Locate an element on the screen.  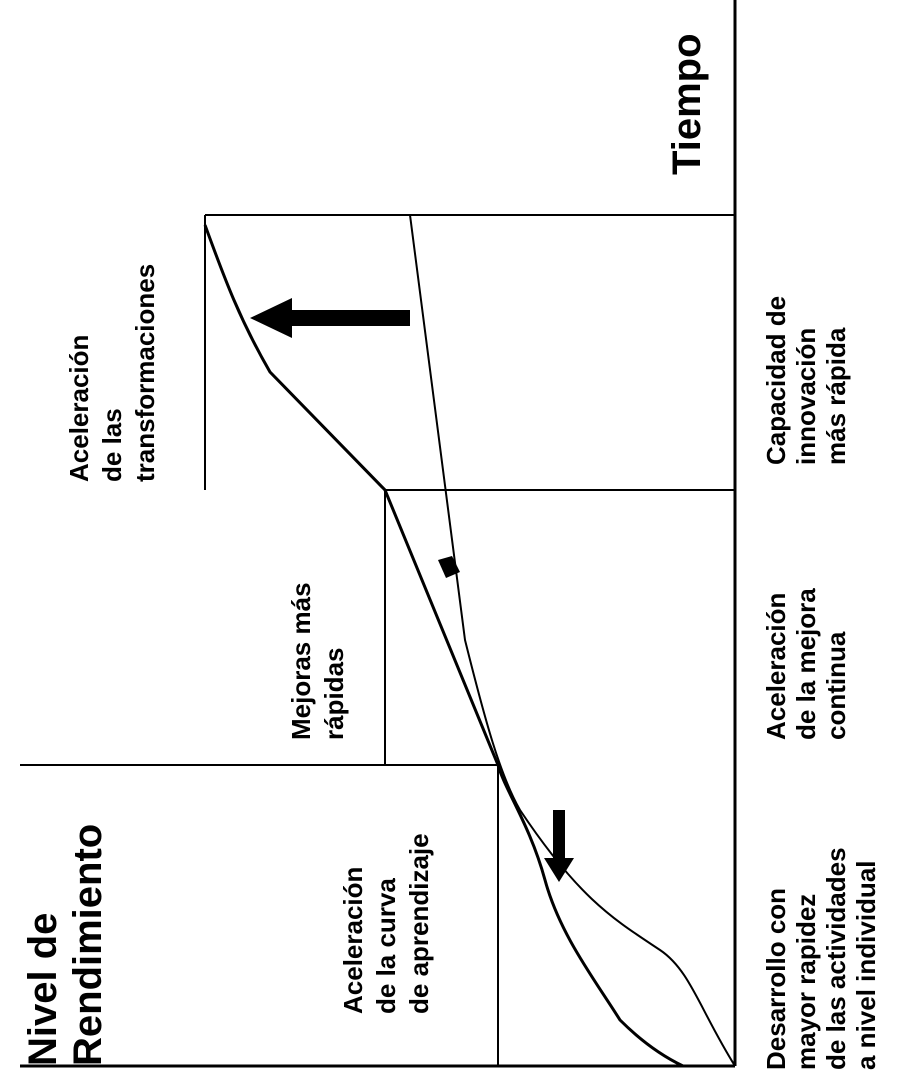
y-axis-label-line-2: Rendimiento is located at coordinates (88, 945).